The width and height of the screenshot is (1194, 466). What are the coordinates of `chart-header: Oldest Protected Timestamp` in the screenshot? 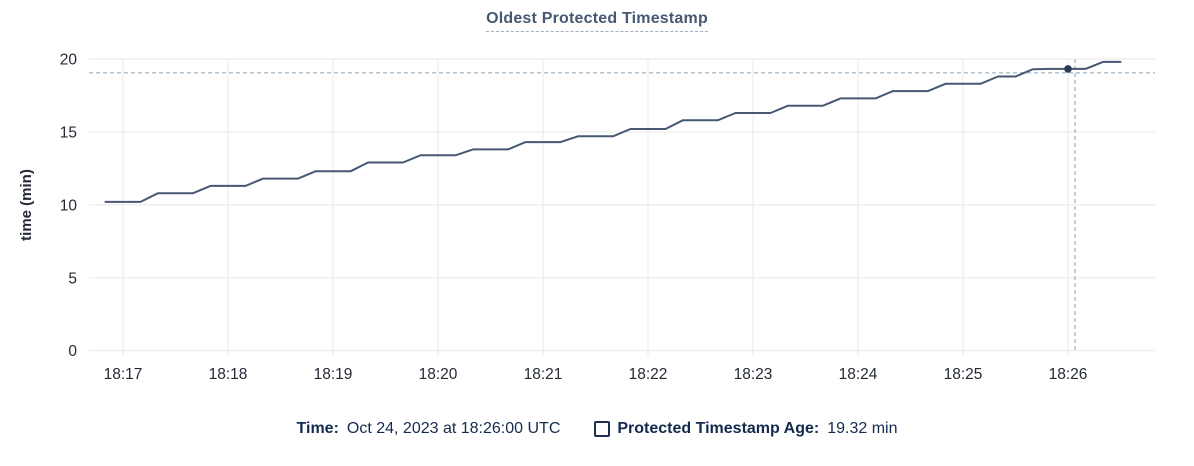 It's located at (597, 21).